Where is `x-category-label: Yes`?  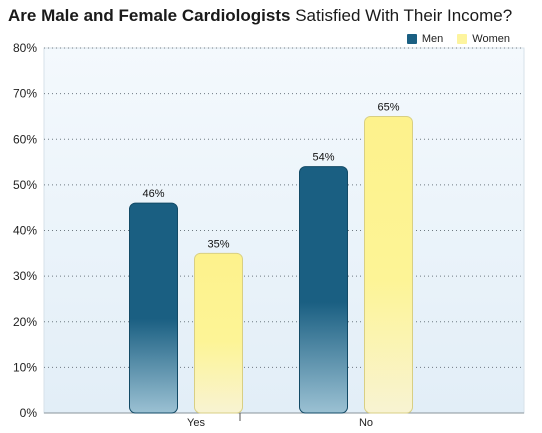
x-category-label: Yes is located at coordinates (196, 423).